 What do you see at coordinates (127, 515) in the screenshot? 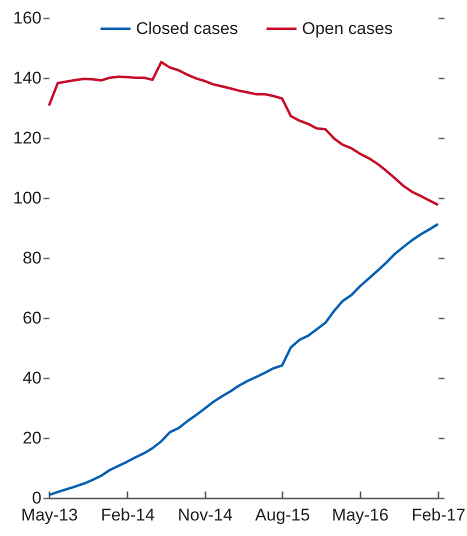
I see `x-tick-label: Feb-14` at bounding box center [127, 515].